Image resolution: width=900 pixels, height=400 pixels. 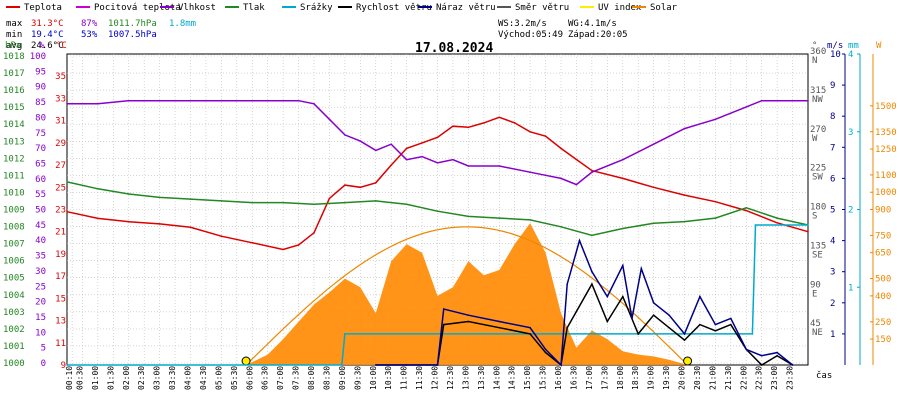 I want to click on pressure-tick: 1016, so click(x=14, y=91).